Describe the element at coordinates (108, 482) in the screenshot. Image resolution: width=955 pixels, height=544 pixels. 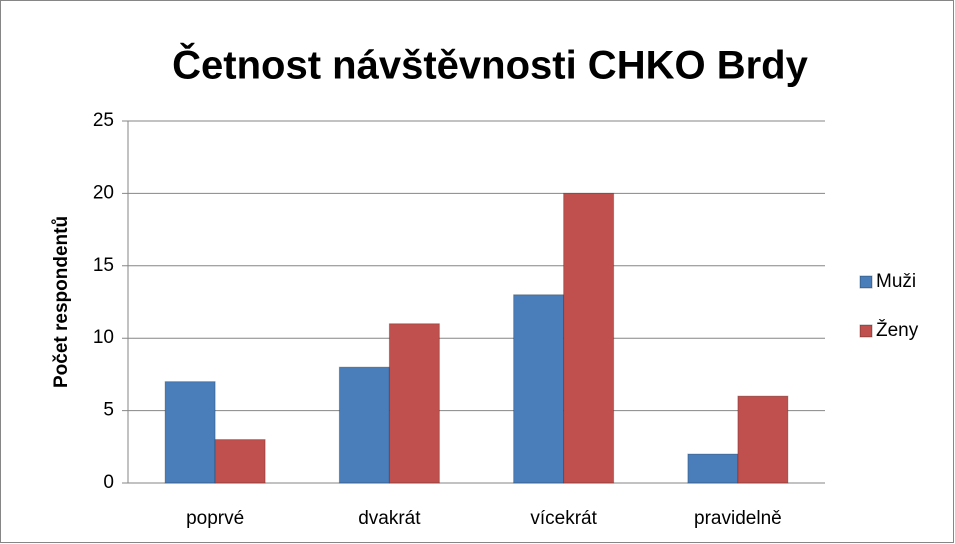
I see `y-tick-label: 0` at that location.